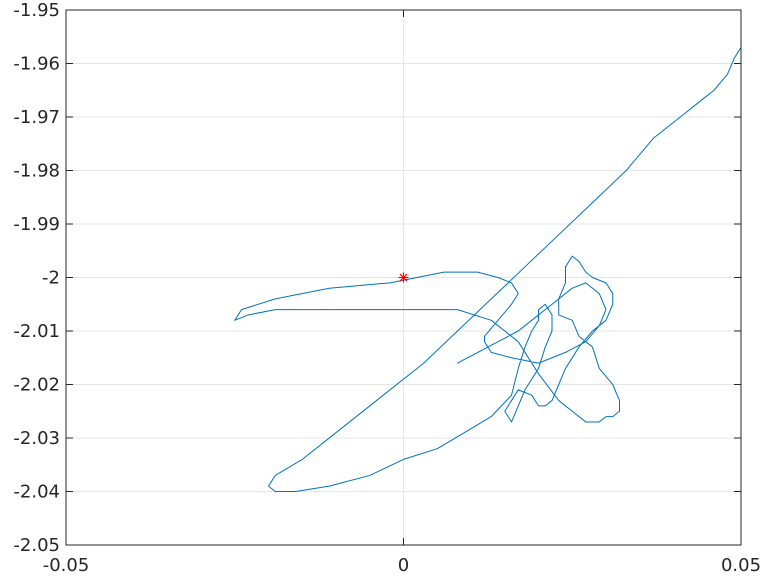 The width and height of the screenshot is (765, 576). I want to click on marker-stroke-d2, so click(403, 277).